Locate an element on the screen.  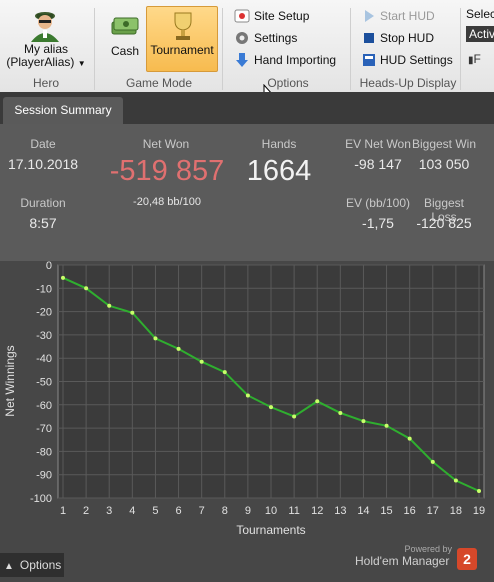
tournament-button: Tournament is located at coordinates (182, 39).